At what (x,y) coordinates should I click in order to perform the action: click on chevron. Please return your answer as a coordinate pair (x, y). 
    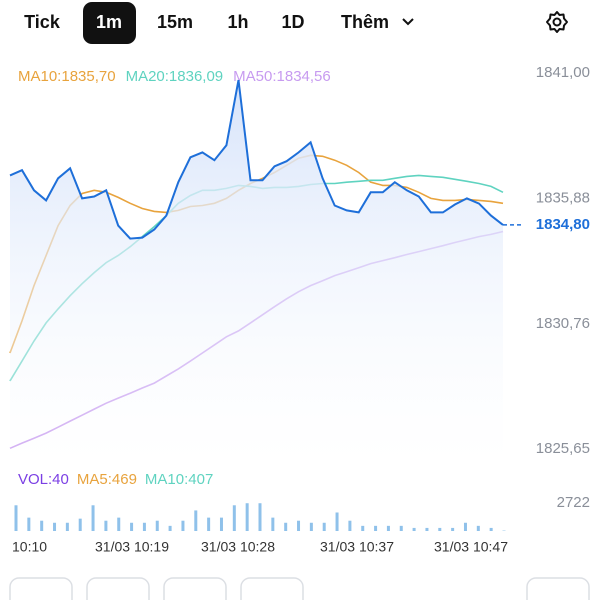
    Looking at the image, I should click on (408, 22).